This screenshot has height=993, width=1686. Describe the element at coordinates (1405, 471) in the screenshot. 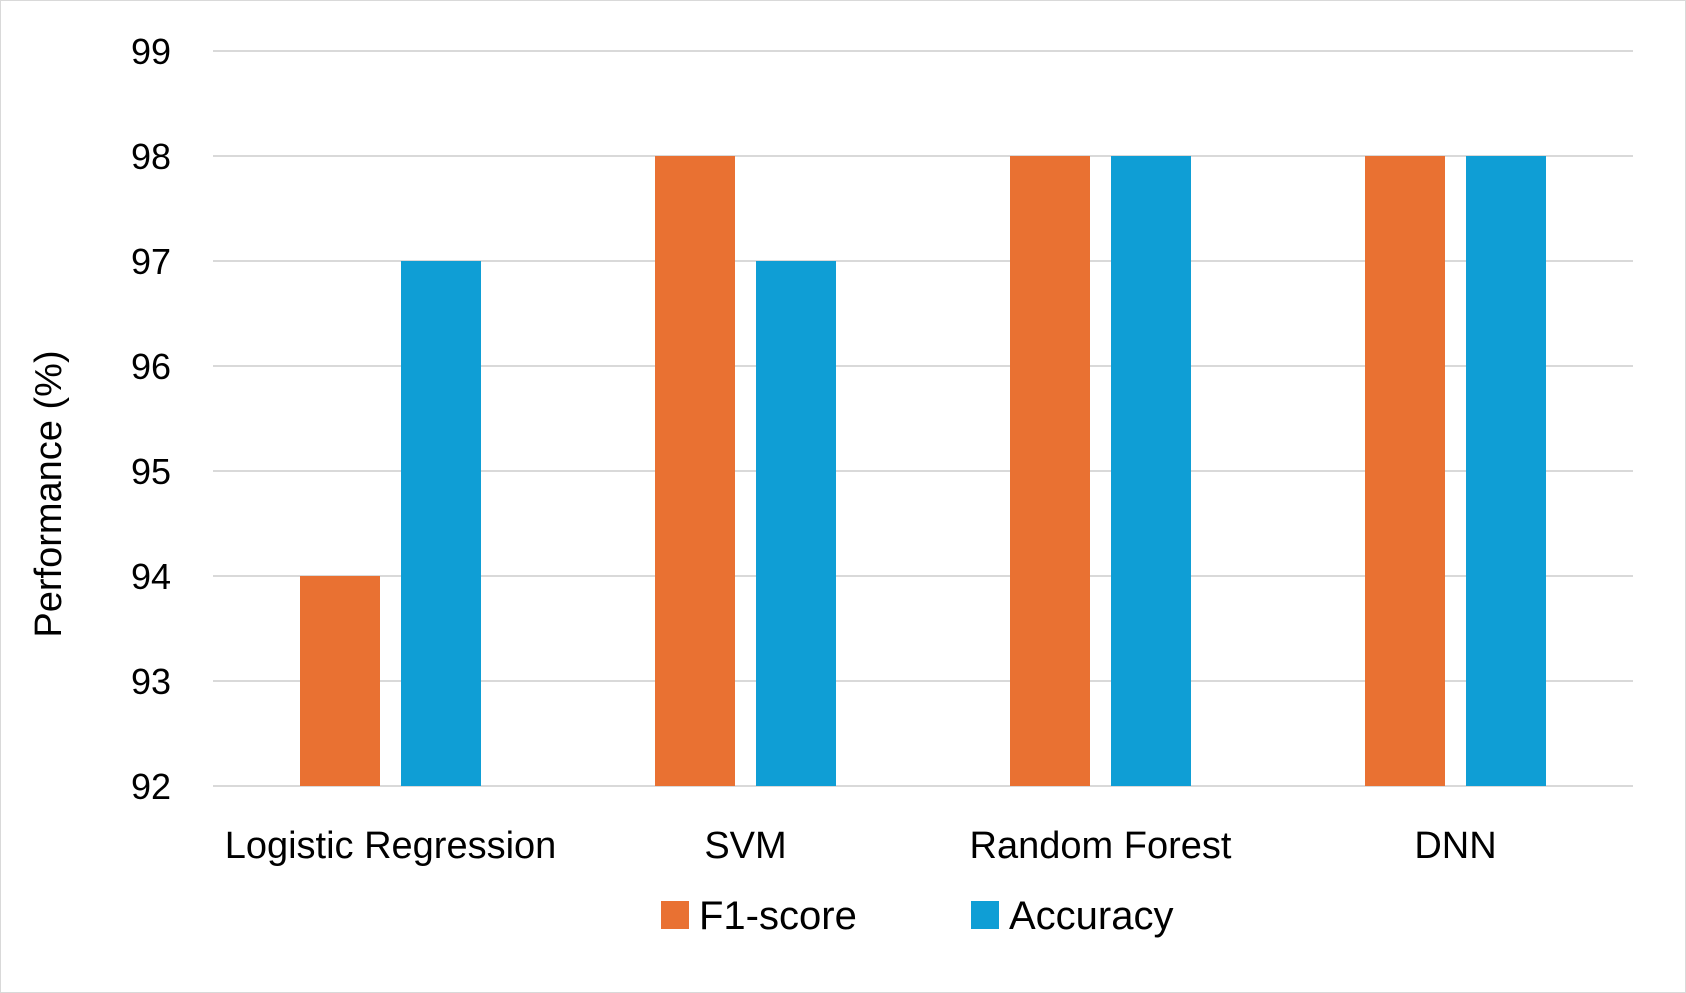

I see `bar-f1-score-dnn` at that location.